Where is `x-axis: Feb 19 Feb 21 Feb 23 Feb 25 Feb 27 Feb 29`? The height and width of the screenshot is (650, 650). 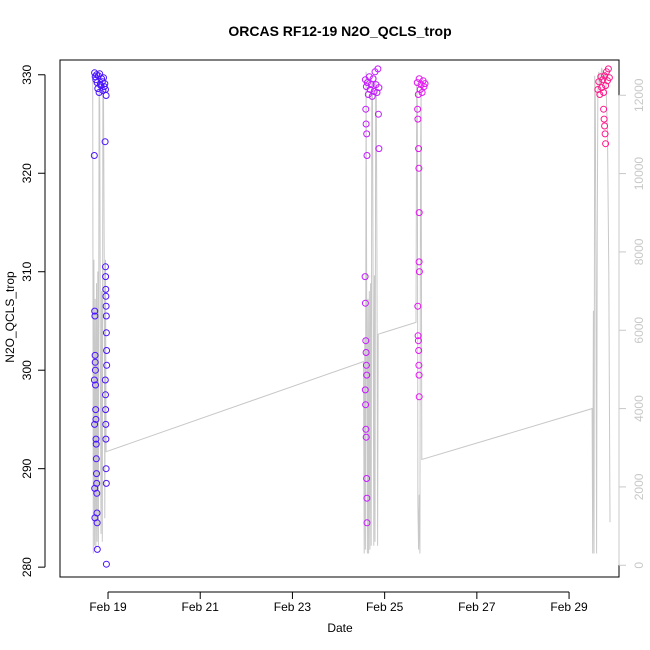 x-axis: Feb 19 Feb 21 Feb 23 Feb 25 Feb 27 Feb 29 is located at coordinates (338, 602).